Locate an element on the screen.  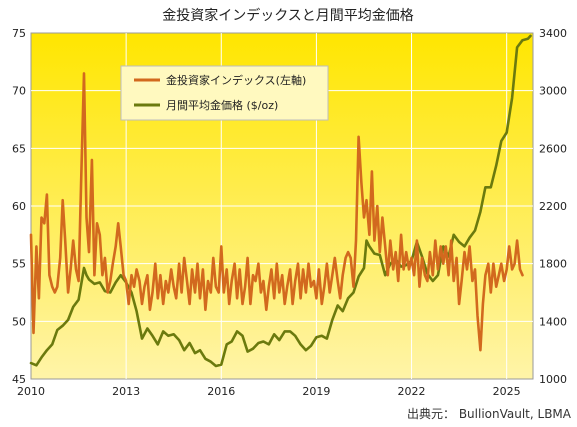
y-left-tick-label: 75 is located at coordinates (19, 33).